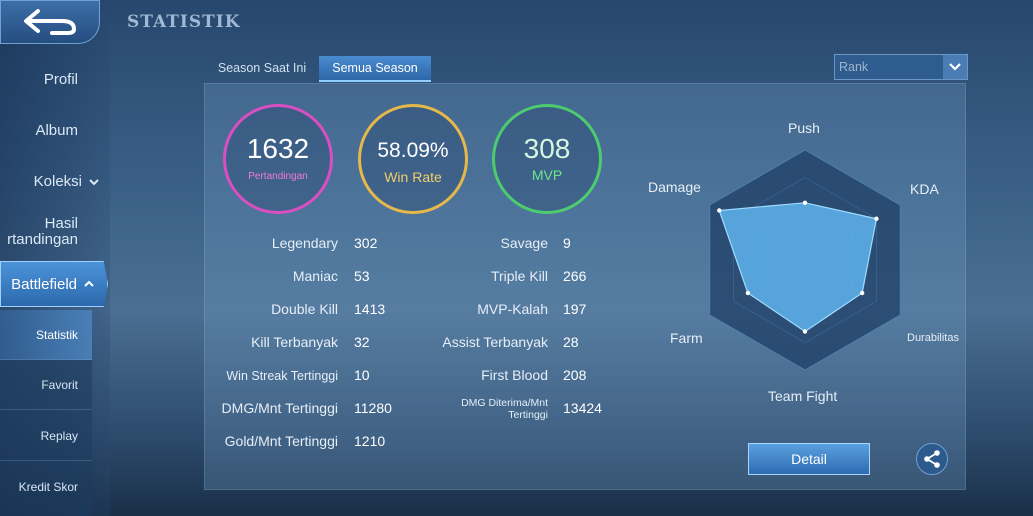  I want to click on chevron-up-icon, so click(89, 283).